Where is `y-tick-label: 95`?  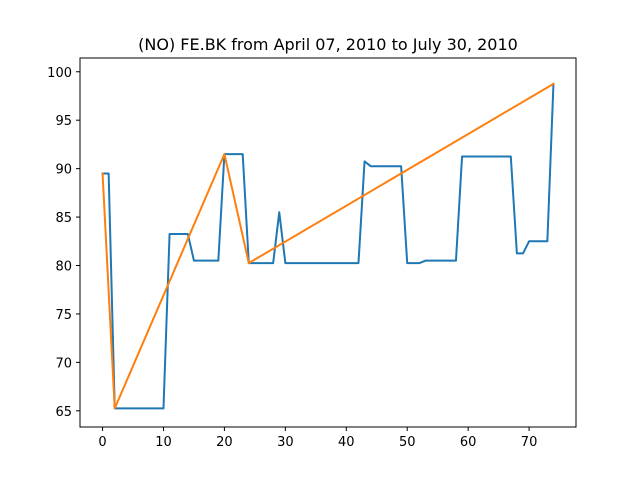
y-tick-label: 95 is located at coordinates (63, 121).